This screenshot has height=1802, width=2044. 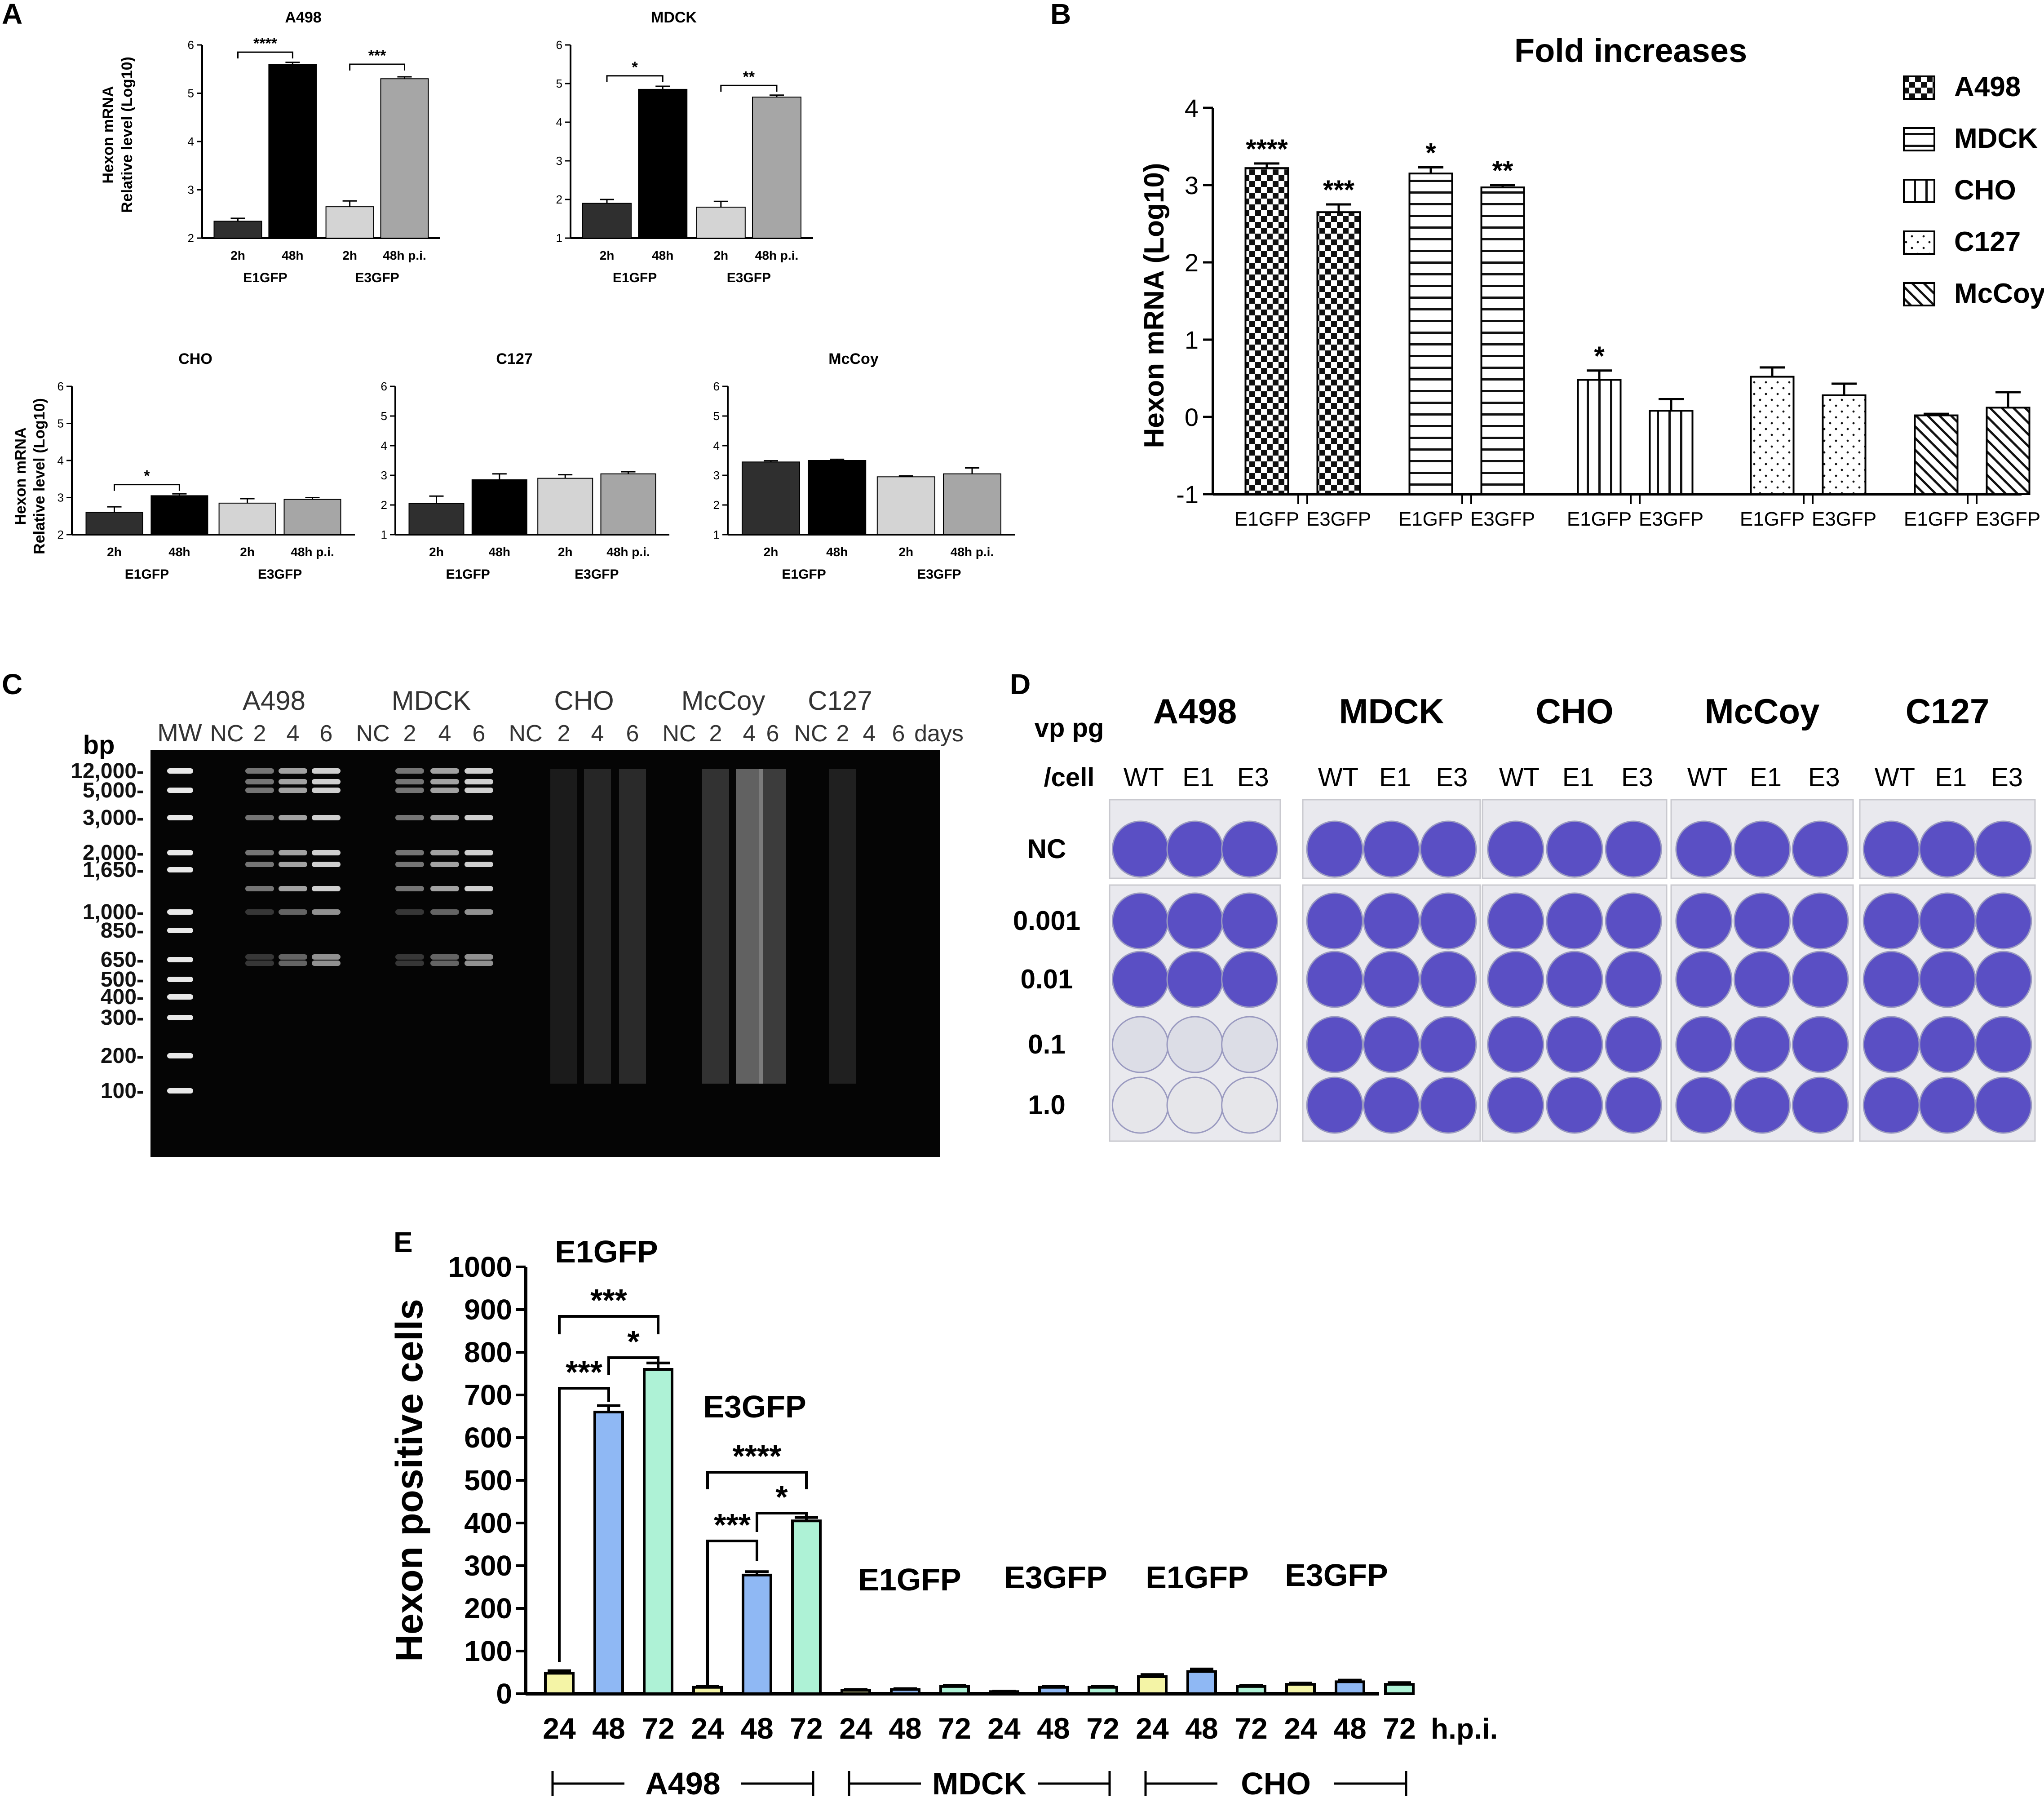 I want to click on chart-title: C127, so click(x=514, y=358).